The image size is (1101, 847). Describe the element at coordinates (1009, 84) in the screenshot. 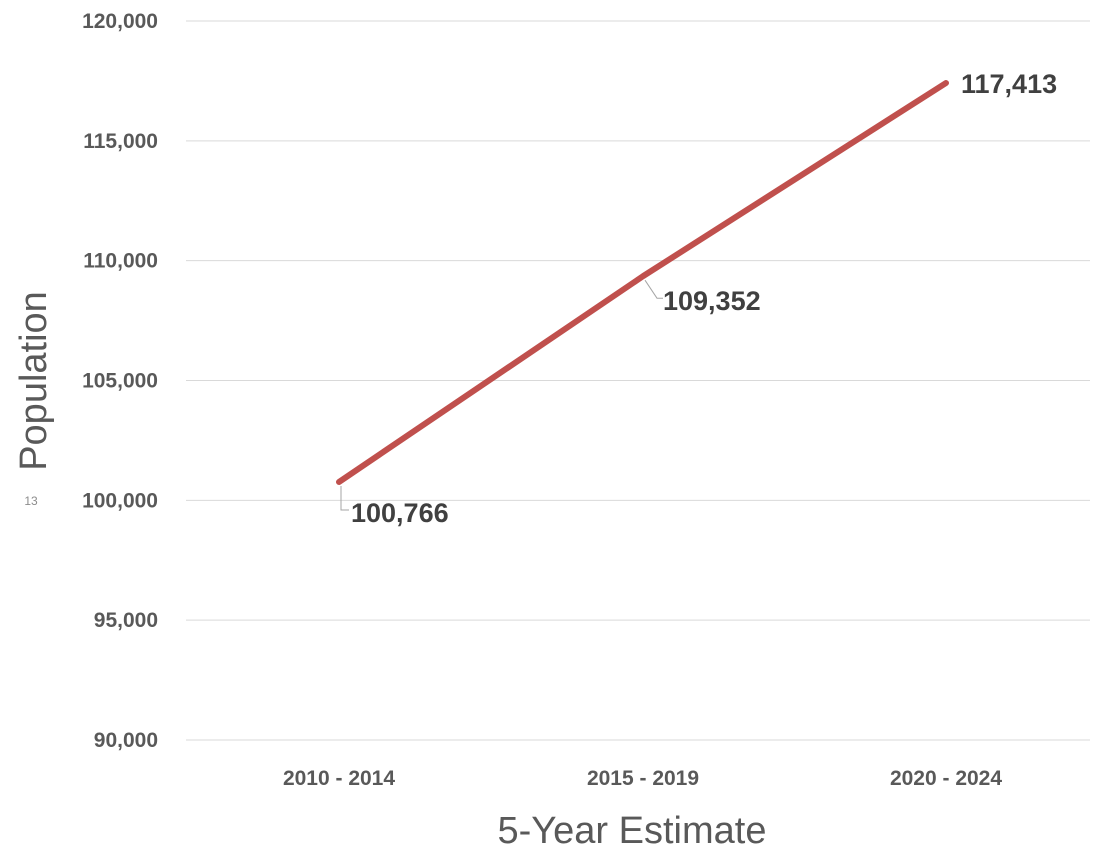

I see `data-label: 117,413` at that location.